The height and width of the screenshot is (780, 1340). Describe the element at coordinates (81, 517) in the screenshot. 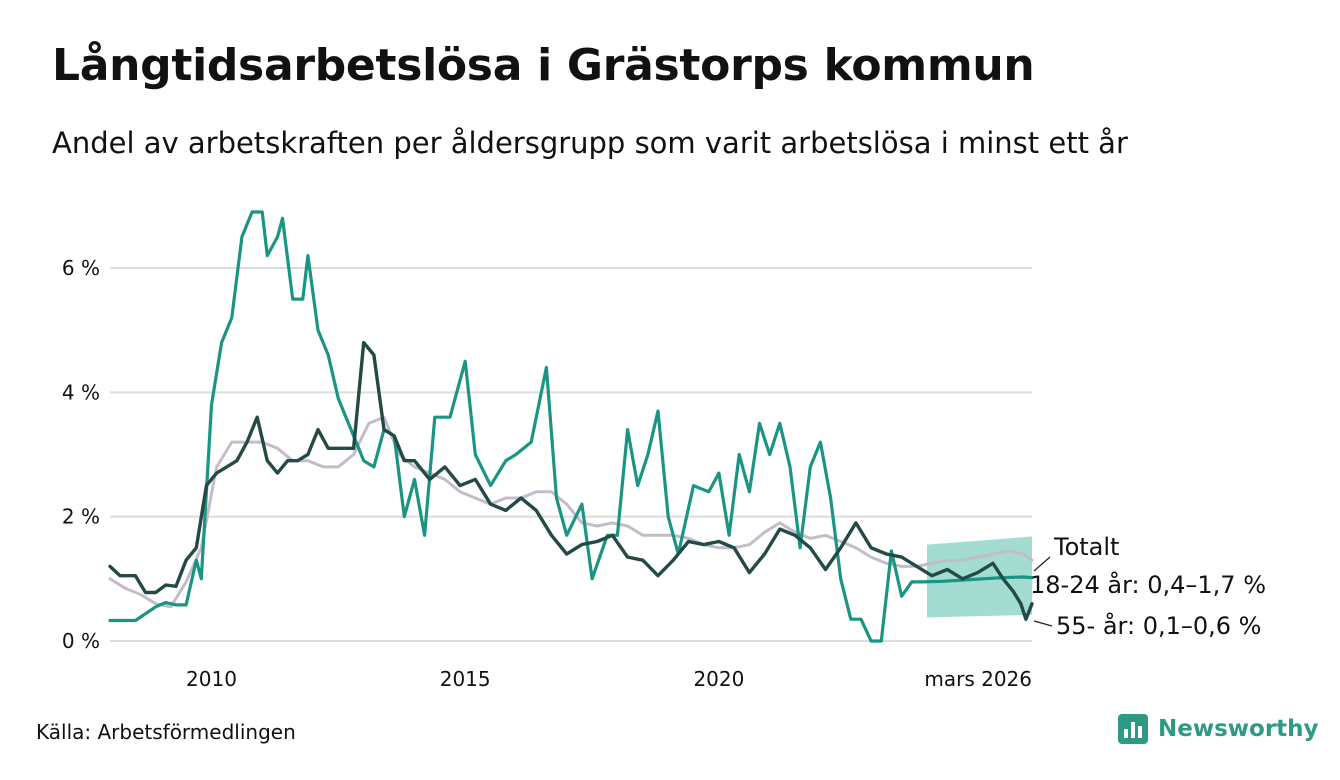

I see `y-tick-label: 2 %` at that location.